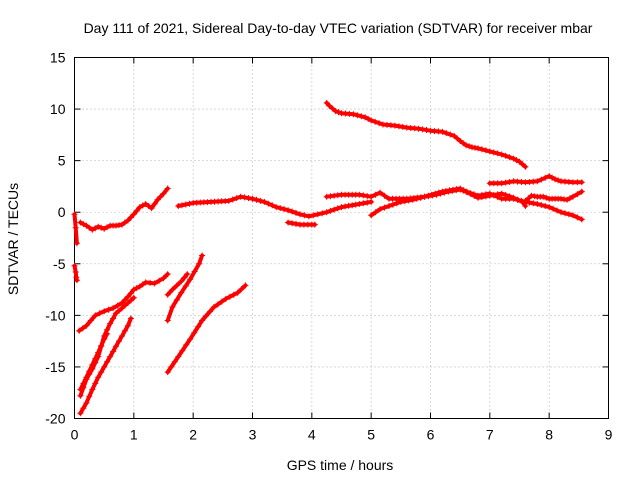  I want to click on y-tick-label: -10, so click(55, 315).